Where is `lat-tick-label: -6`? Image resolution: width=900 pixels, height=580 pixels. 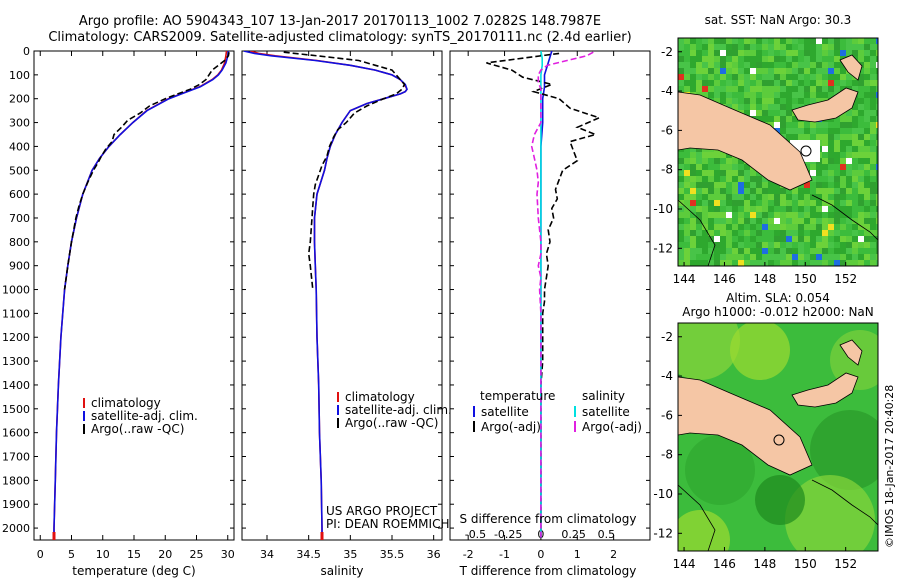 lat-tick-label: -6 is located at coordinates (667, 130).